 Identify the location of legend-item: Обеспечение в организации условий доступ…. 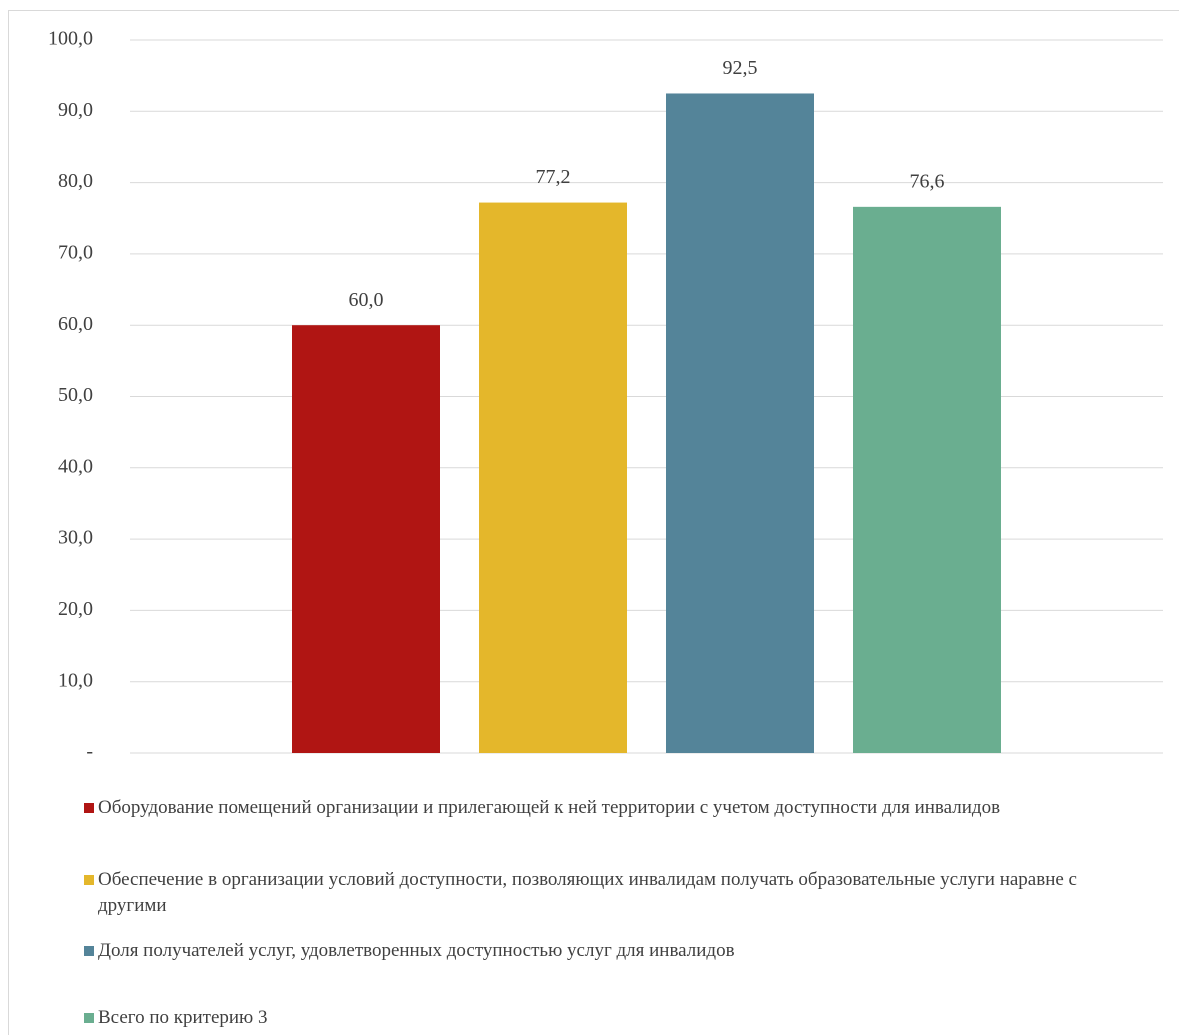
(614, 893).